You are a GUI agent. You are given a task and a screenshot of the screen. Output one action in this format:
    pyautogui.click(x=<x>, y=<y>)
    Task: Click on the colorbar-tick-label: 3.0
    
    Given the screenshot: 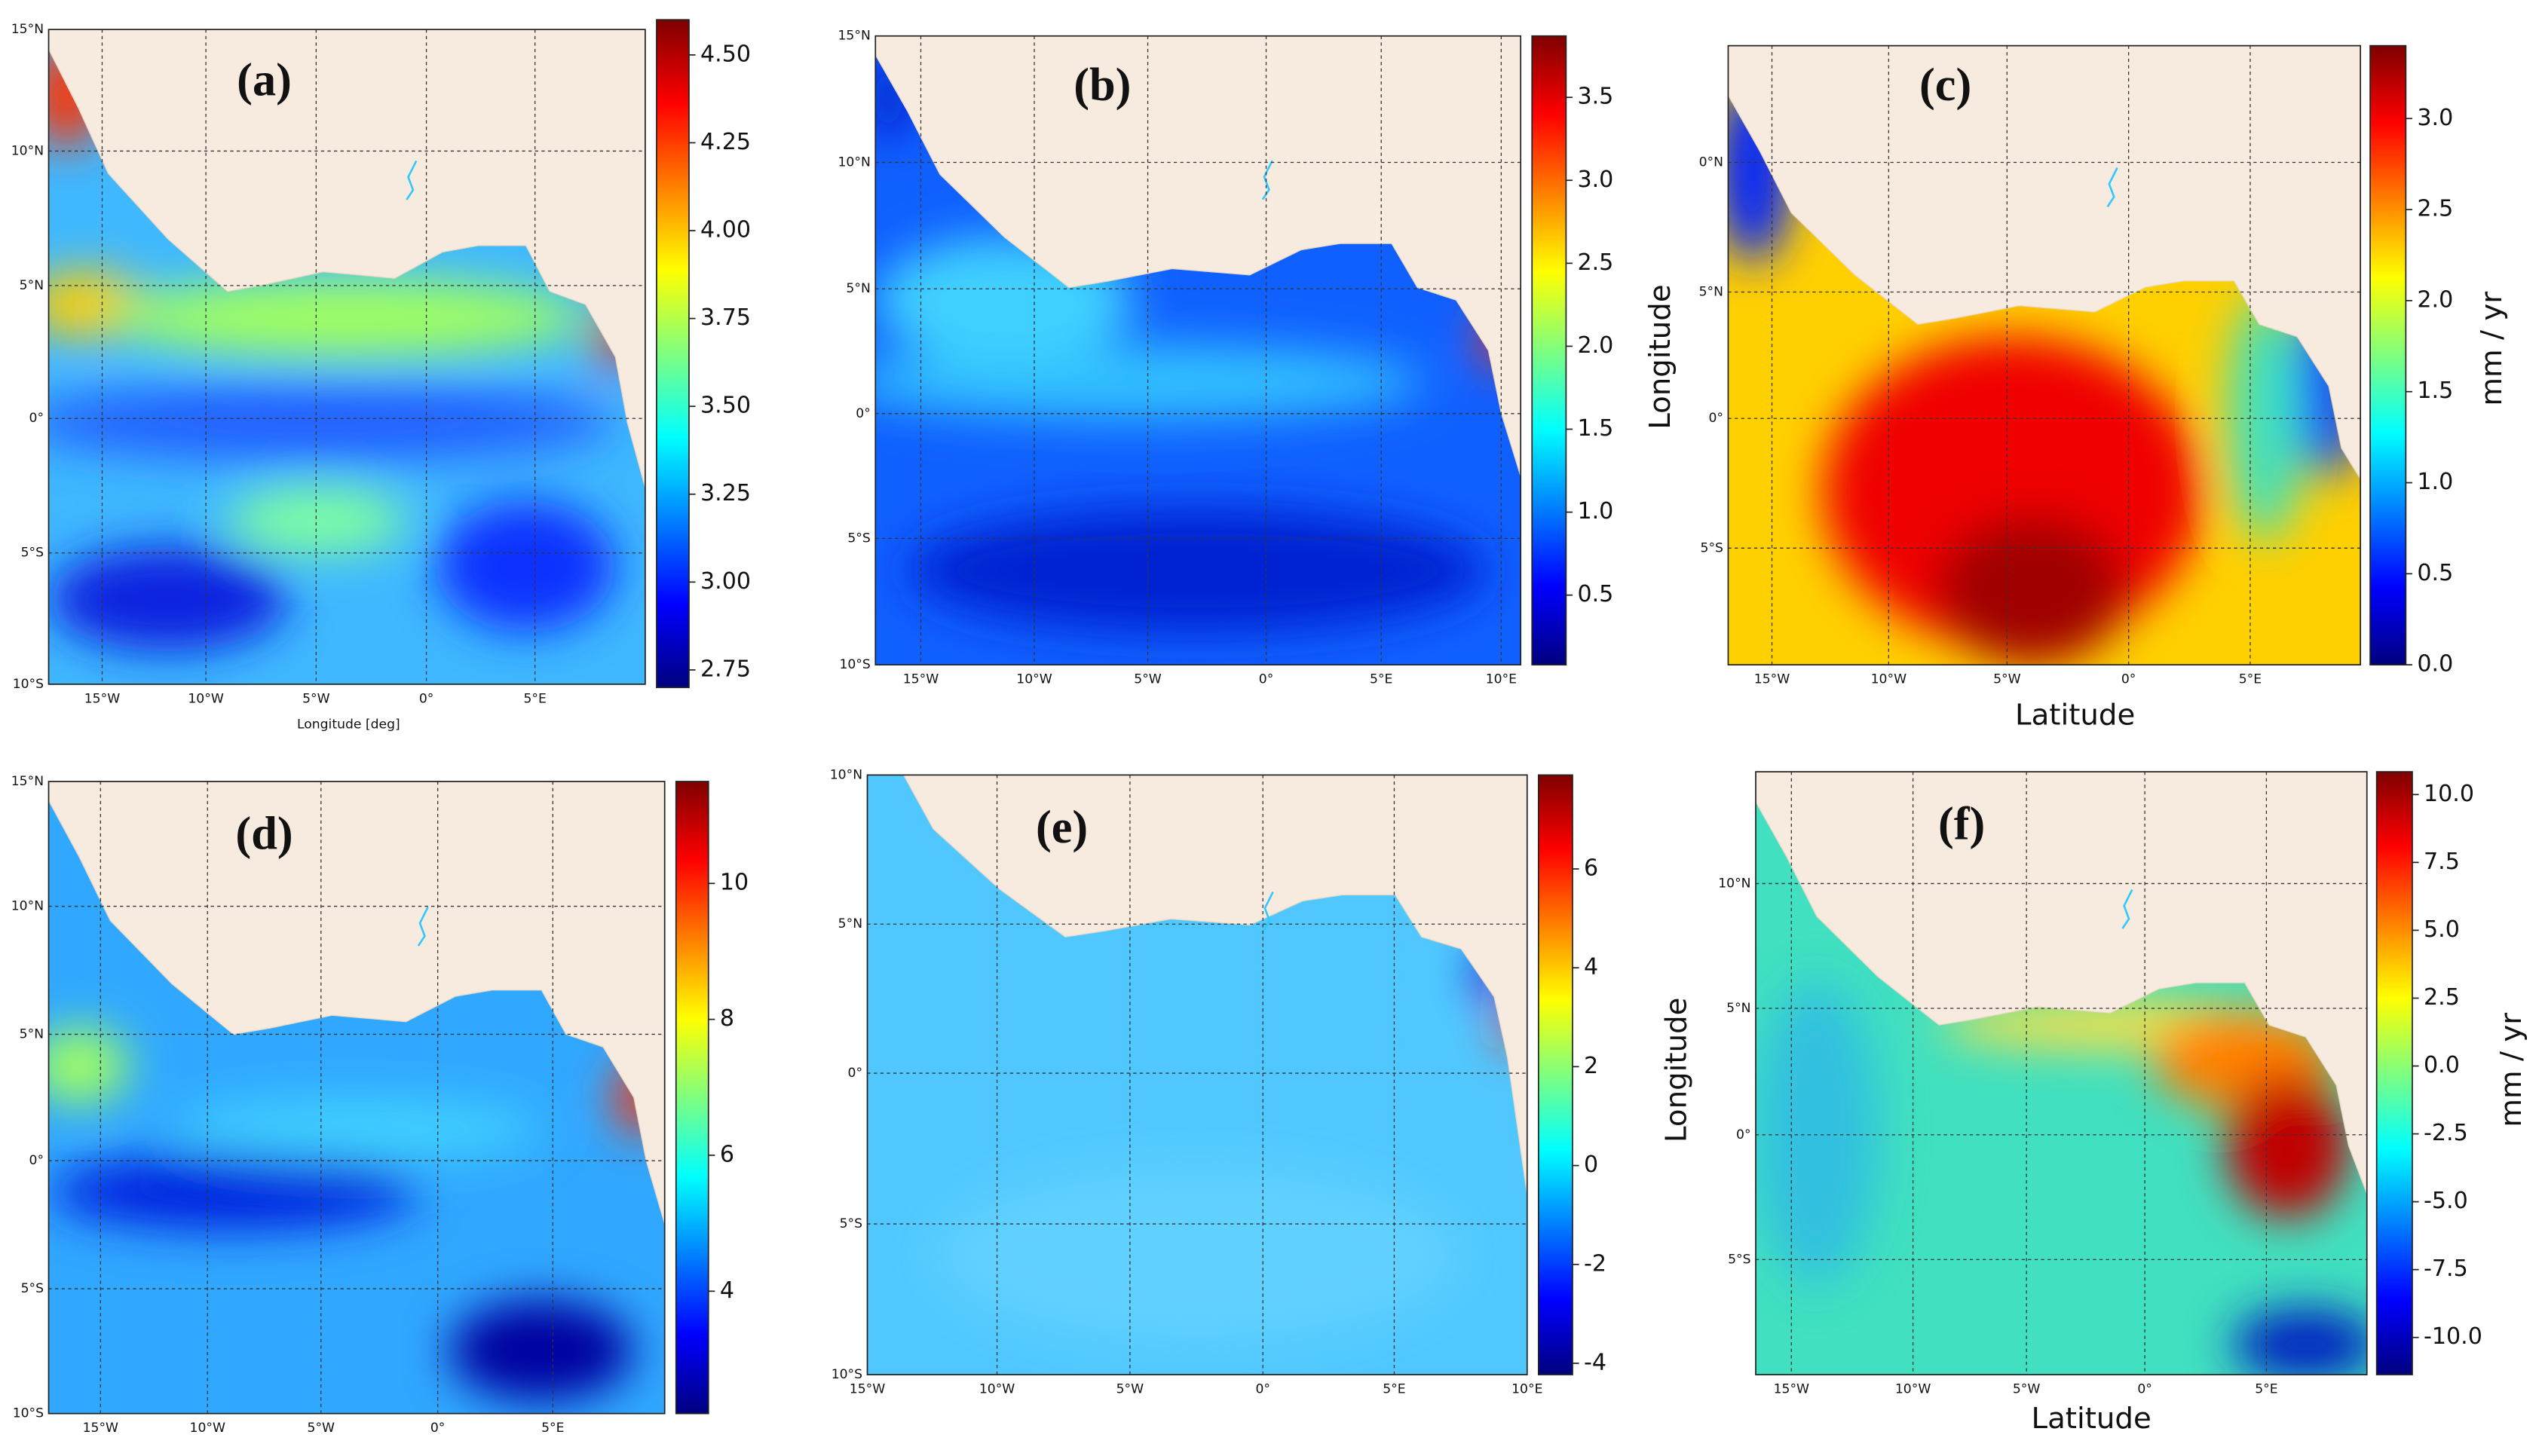 What is the action you would take?
    pyautogui.click(x=2435, y=118)
    